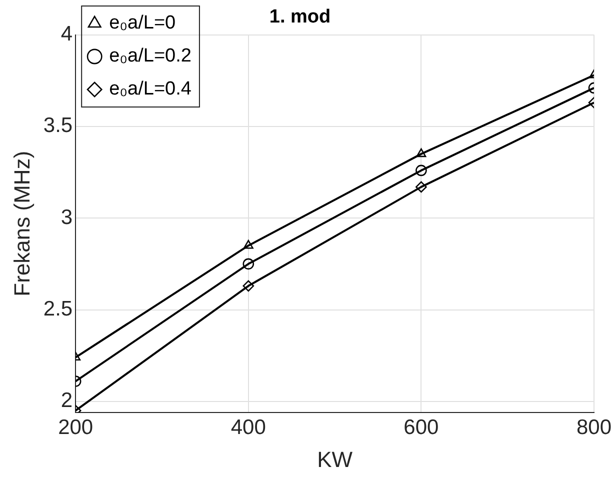 This screenshot has height=484, width=616. Describe the element at coordinates (21, 223) in the screenshot. I see `y-axis-title: Frekans (MHz)` at that location.